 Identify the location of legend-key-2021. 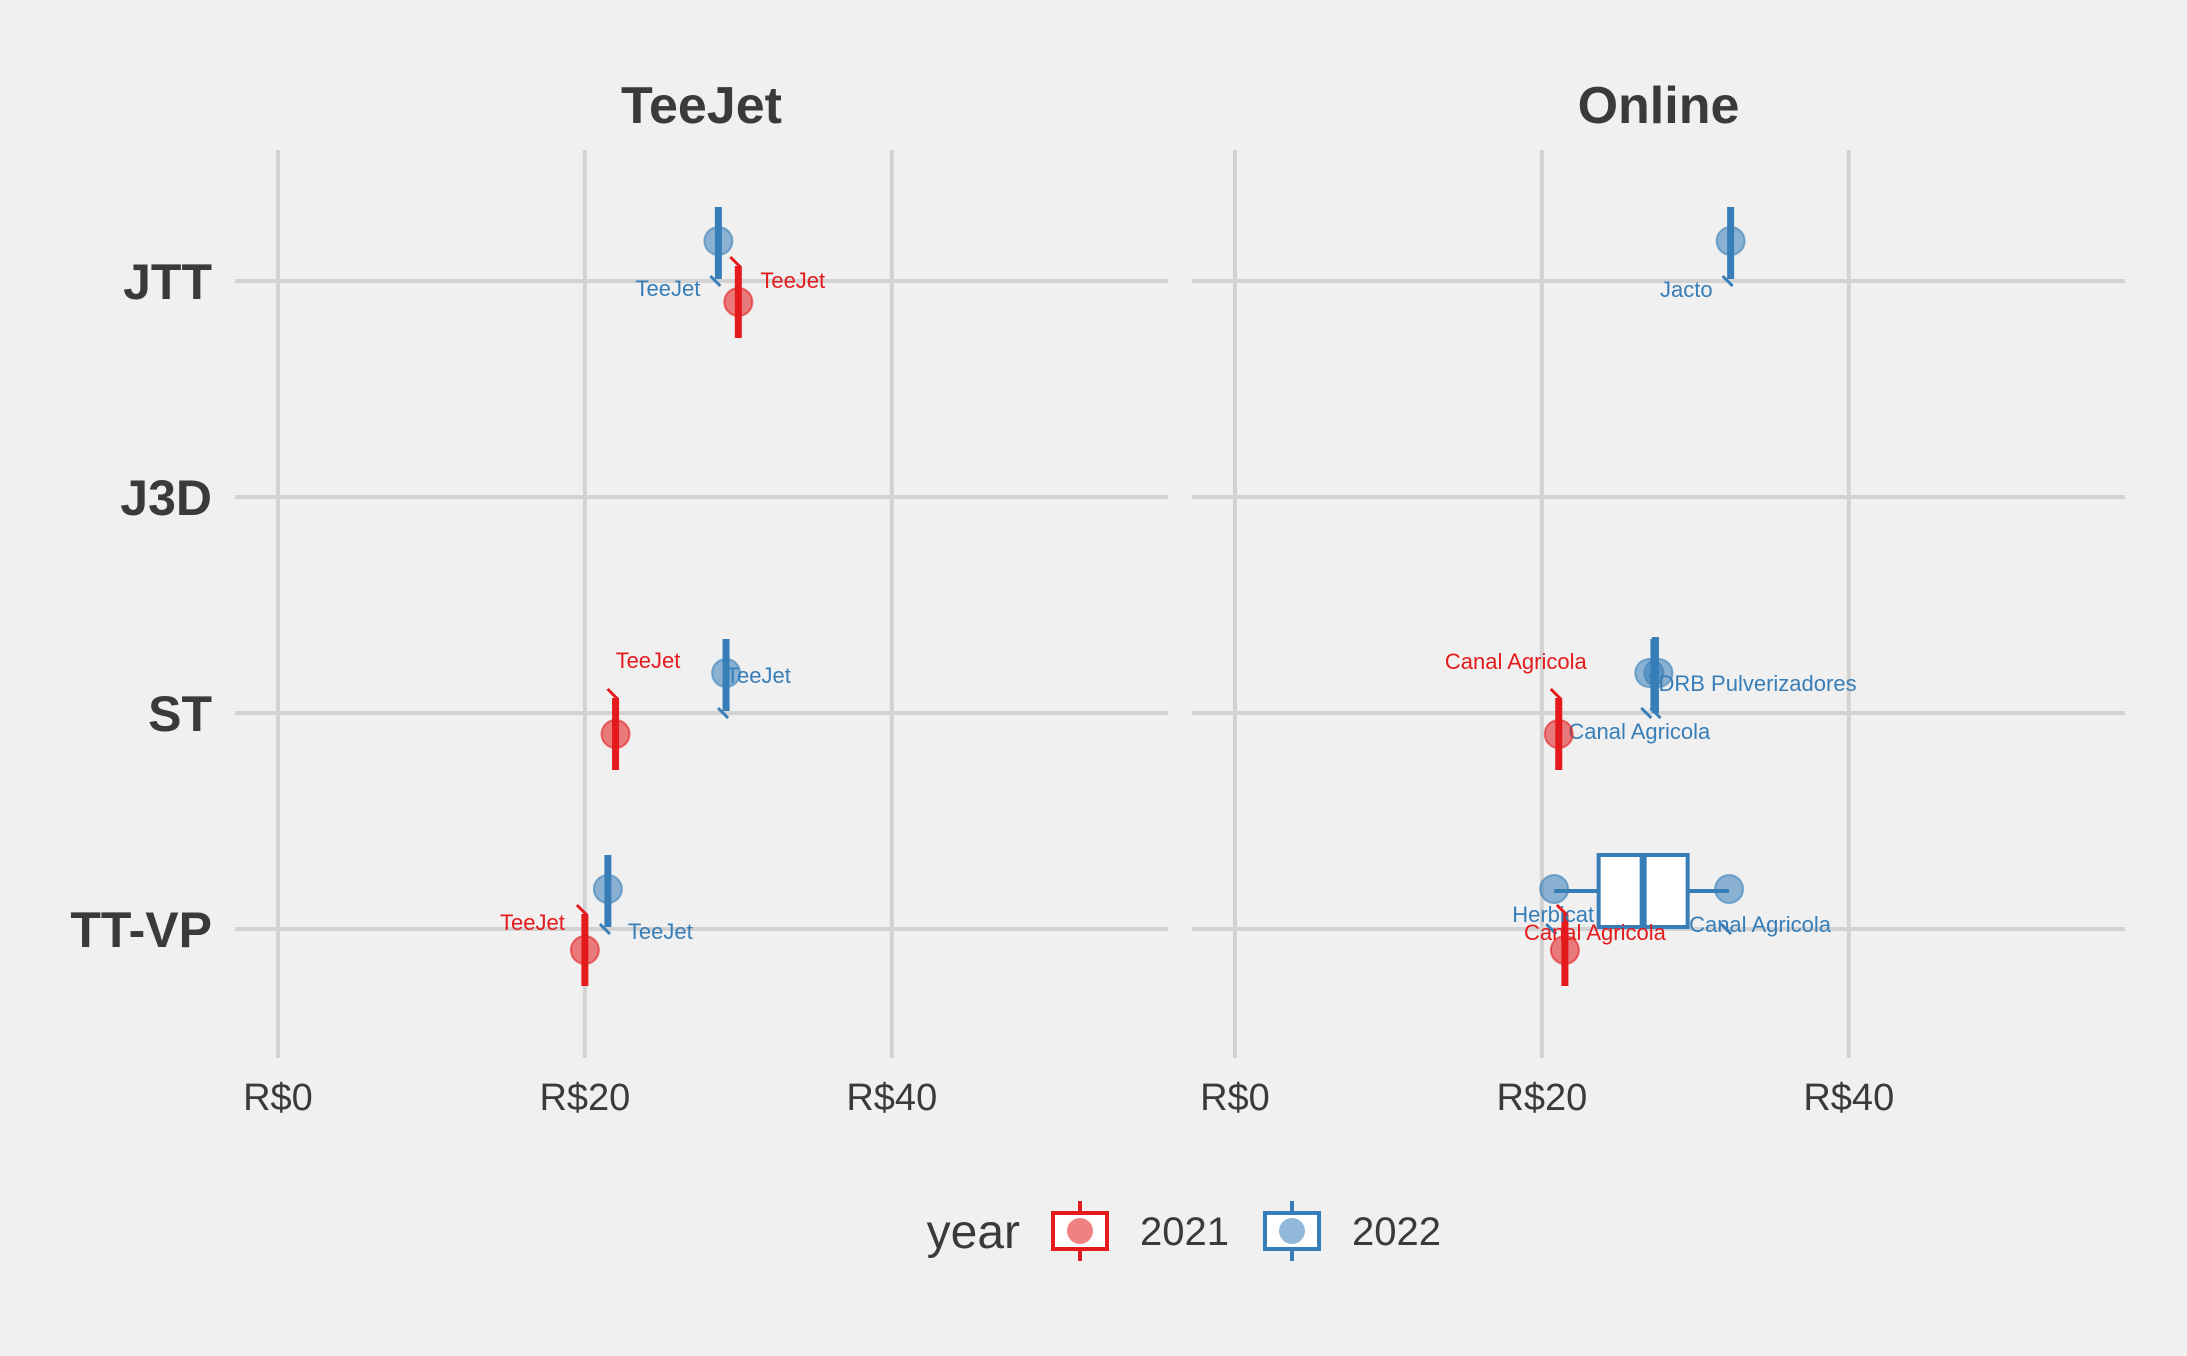
(1080, 1231).